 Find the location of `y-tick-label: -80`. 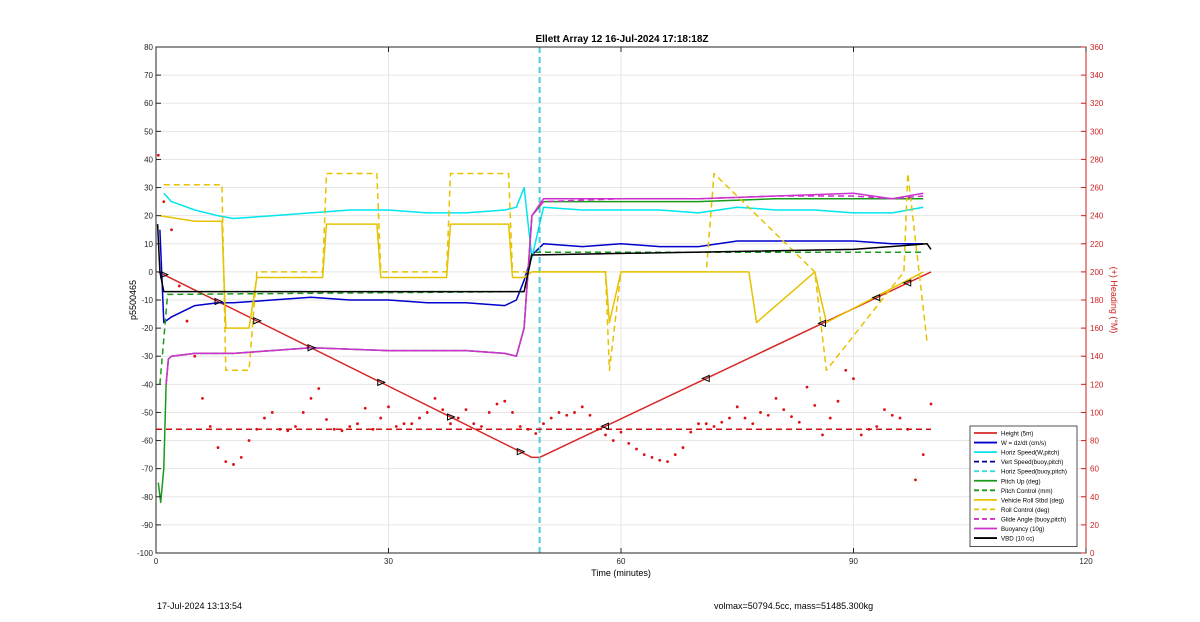

y-tick-label: -80 is located at coordinates (147, 497).